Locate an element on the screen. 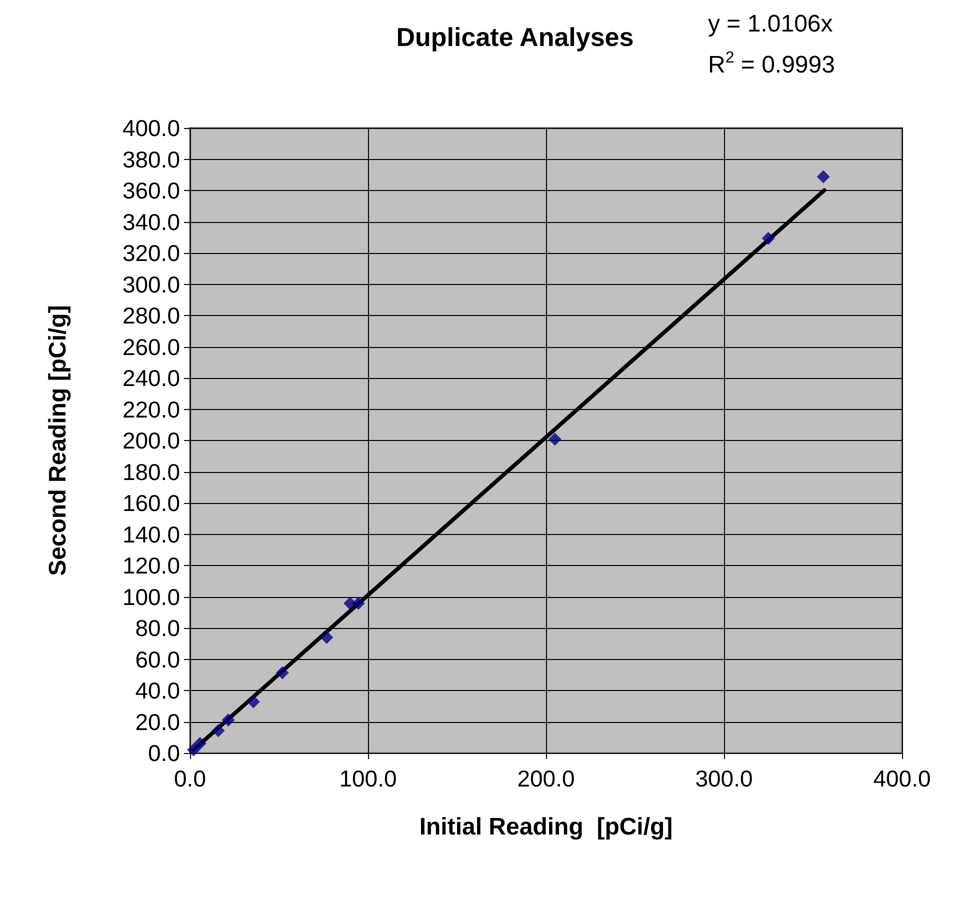 The width and height of the screenshot is (959, 901). y-tick-label: 360.0 is located at coordinates (151, 191).